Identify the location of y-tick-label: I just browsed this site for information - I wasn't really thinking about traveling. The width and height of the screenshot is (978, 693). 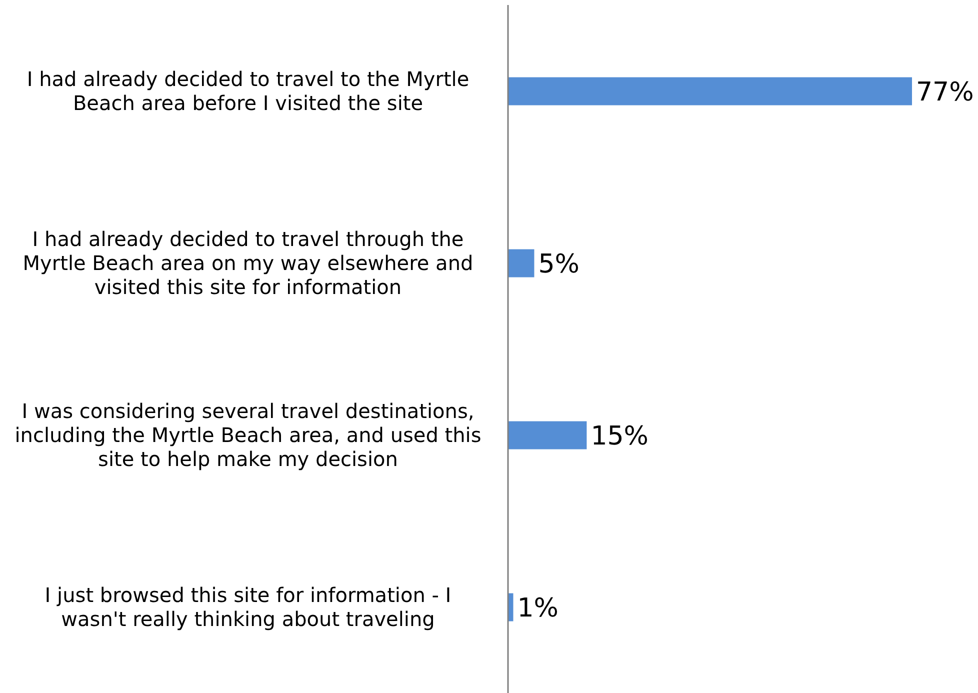
(248, 607).